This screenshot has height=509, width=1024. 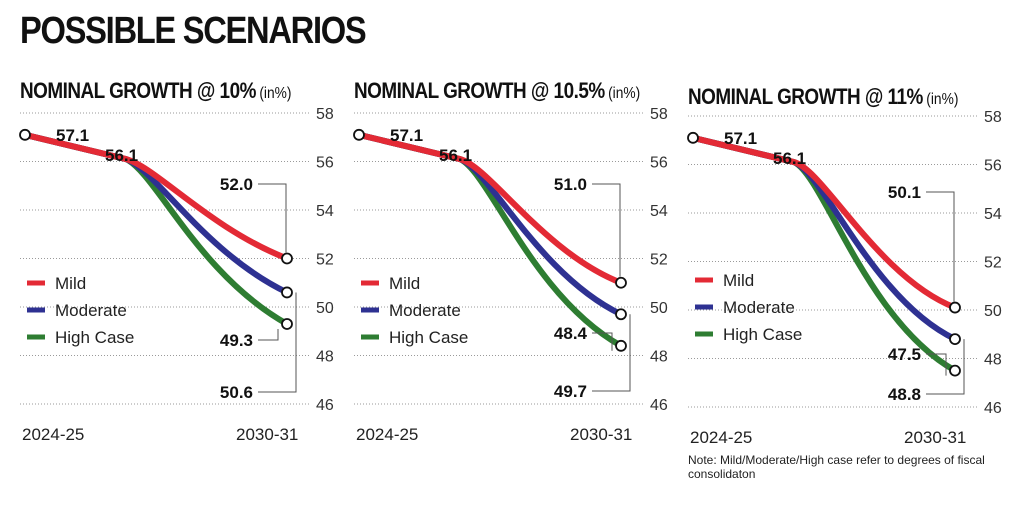 I want to click on data-label-high-case: 48.4, so click(x=571, y=333).